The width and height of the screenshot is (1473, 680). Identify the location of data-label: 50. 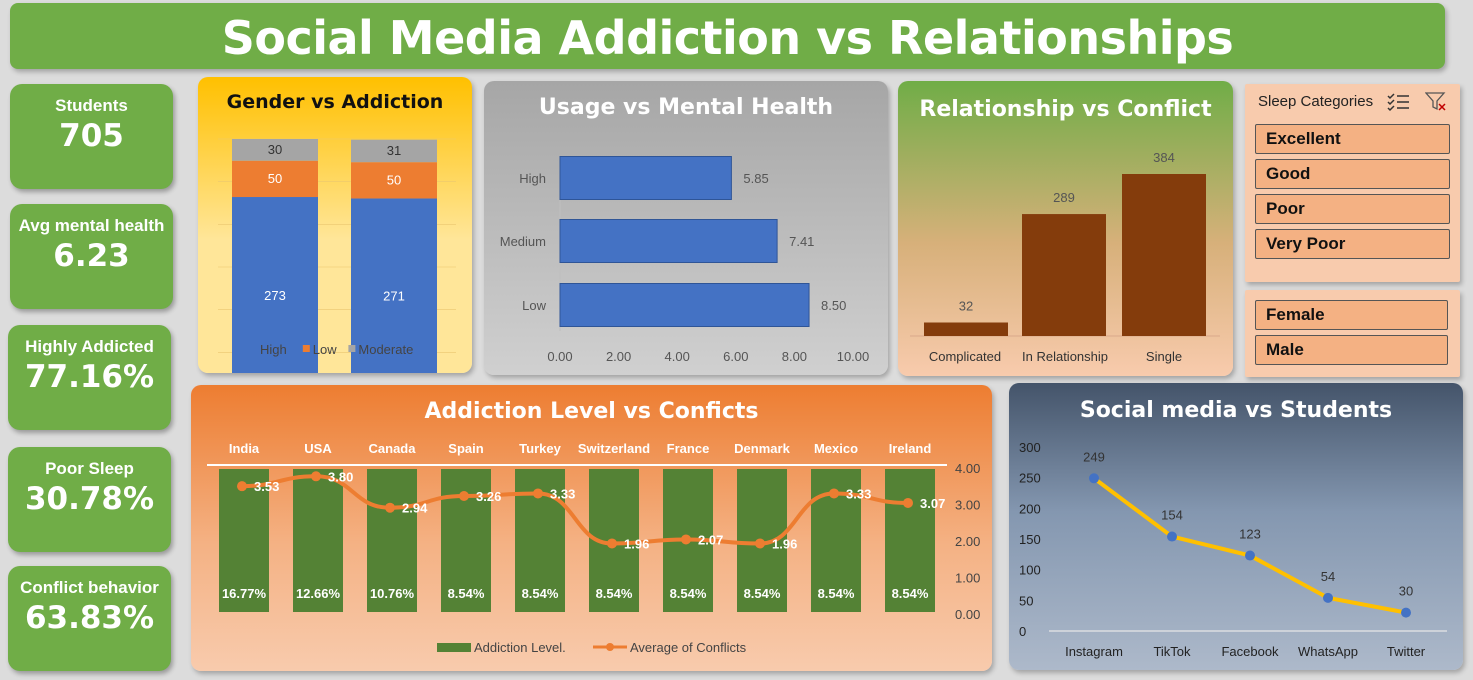
(275, 178).